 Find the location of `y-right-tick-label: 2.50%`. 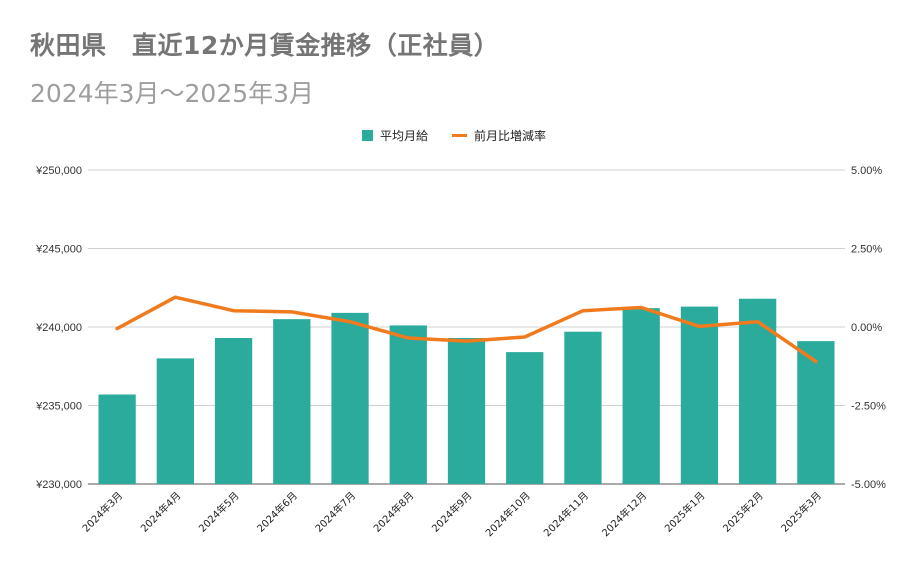

y-right-tick-label: 2.50% is located at coordinates (866, 250).